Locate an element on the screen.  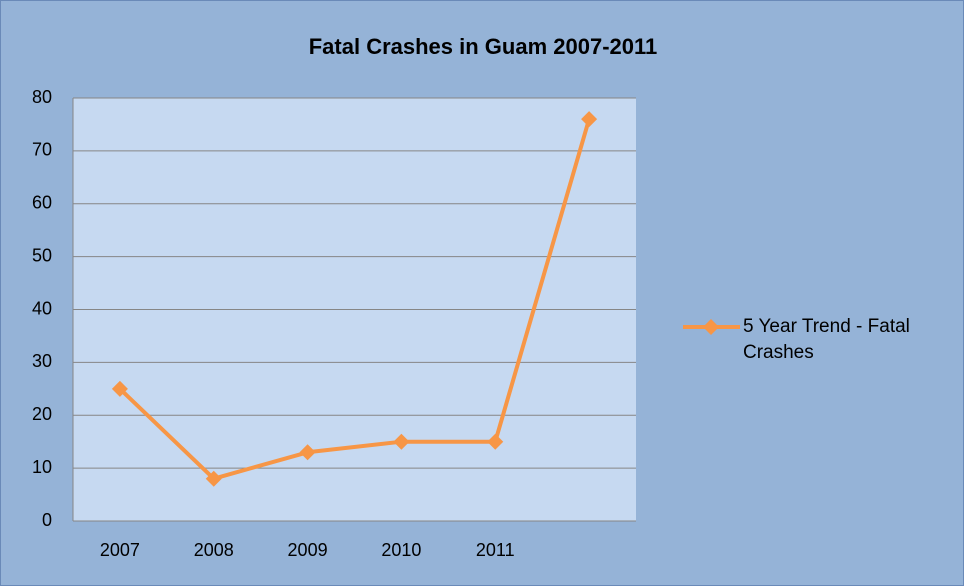
legend-label: 5 Year Trend - Fatal Crashes is located at coordinates (826, 339).